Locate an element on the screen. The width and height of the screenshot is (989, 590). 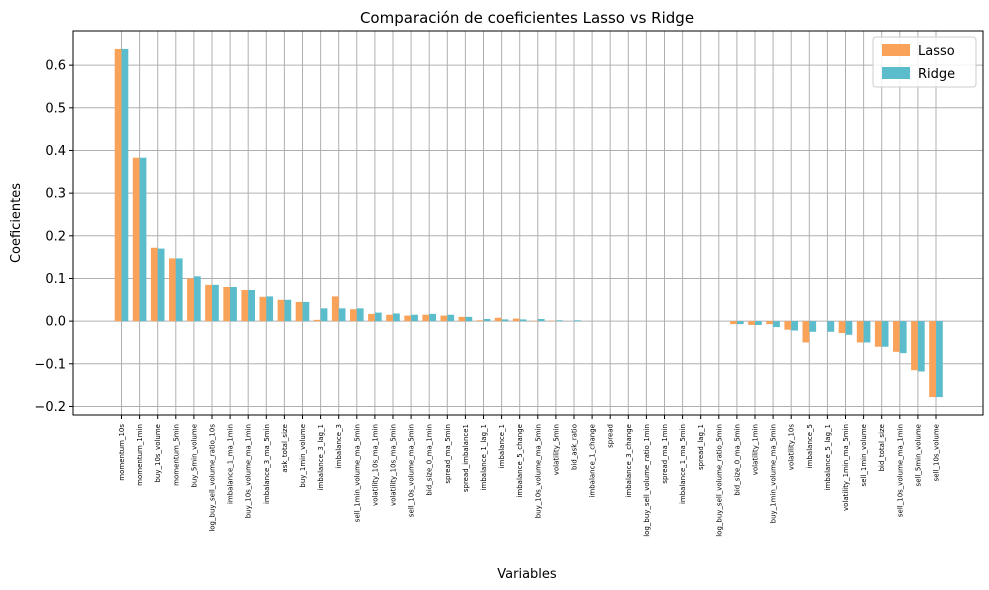
bar-lasso-sell_1min_volume is located at coordinates (860, 332).